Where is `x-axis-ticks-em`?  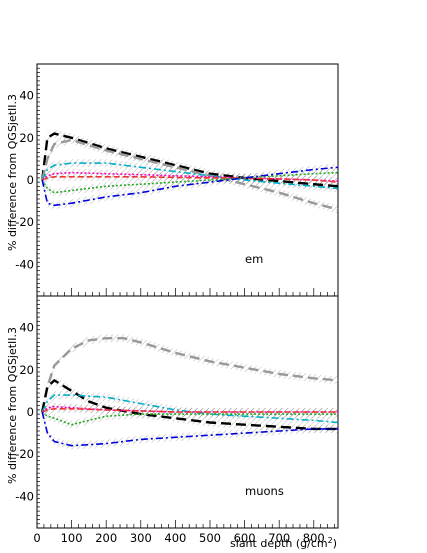 x-axis-ticks-em is located at coordinates (185, 292).